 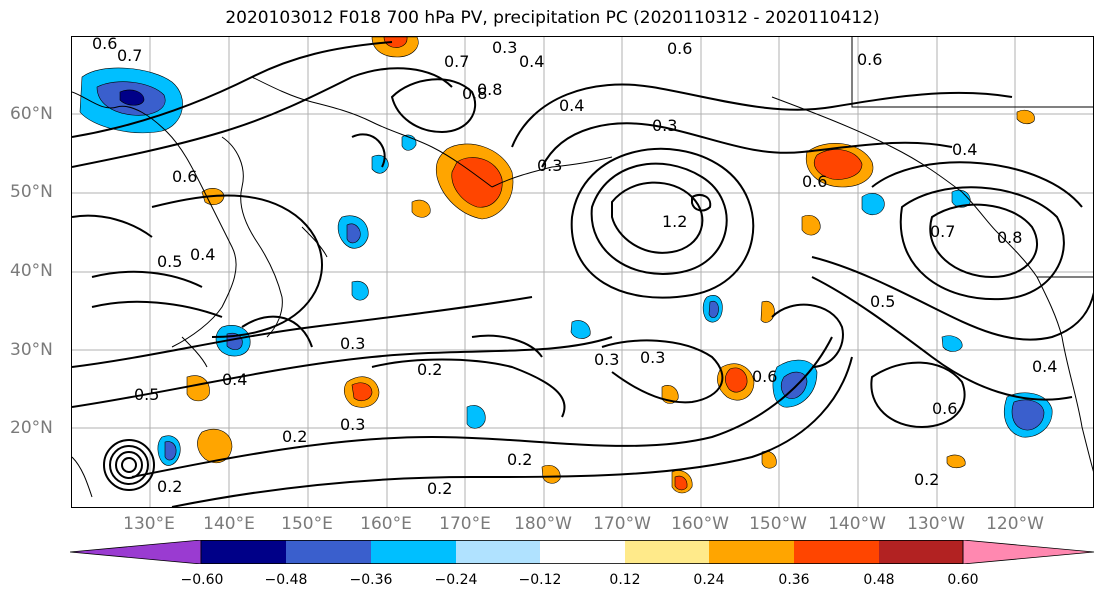 What do you see at coordinates (540, 580) in the screenshot?
I see `colorbar-tick: −0.12` at bounding box center [540, 580].